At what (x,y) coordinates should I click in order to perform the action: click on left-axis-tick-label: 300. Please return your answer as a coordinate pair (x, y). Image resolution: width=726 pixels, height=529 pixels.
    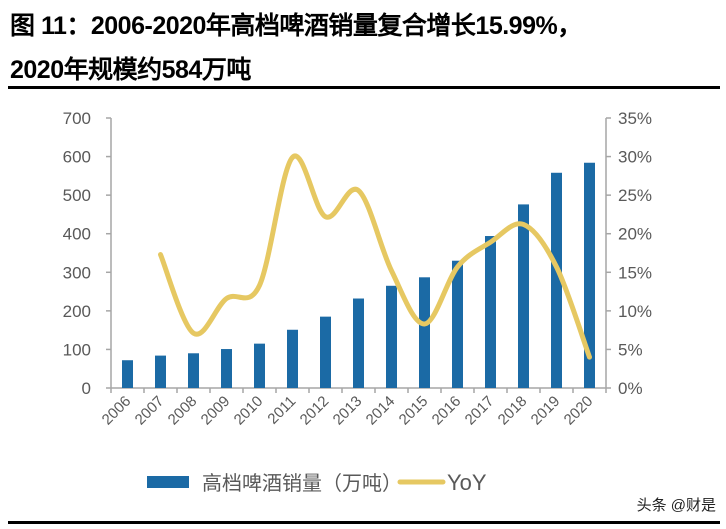
    Looking at the image, I should click on (77, 272).